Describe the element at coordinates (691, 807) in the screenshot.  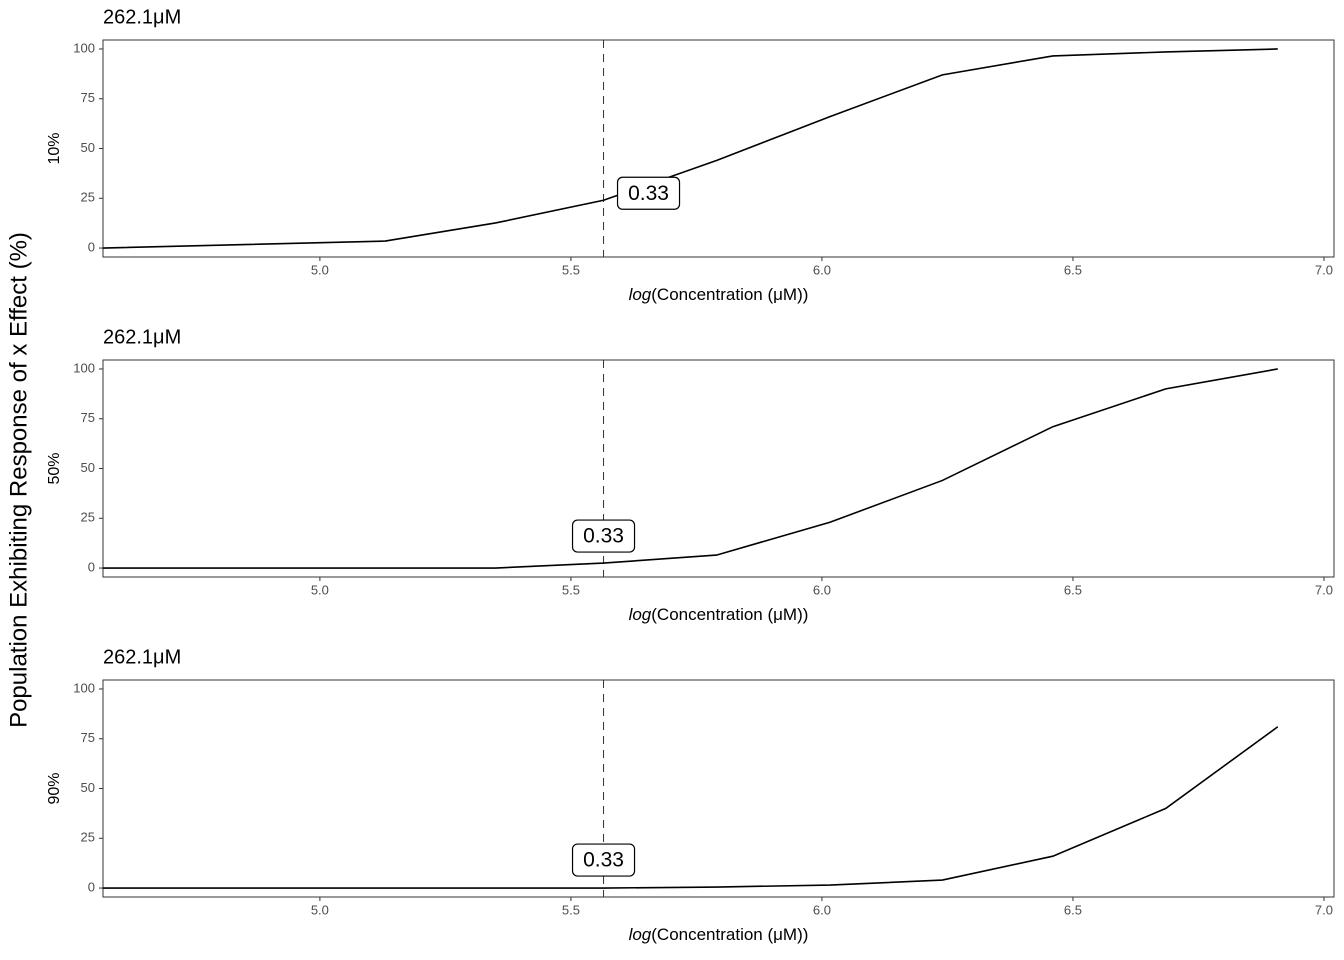
I see `data-line` at that location.